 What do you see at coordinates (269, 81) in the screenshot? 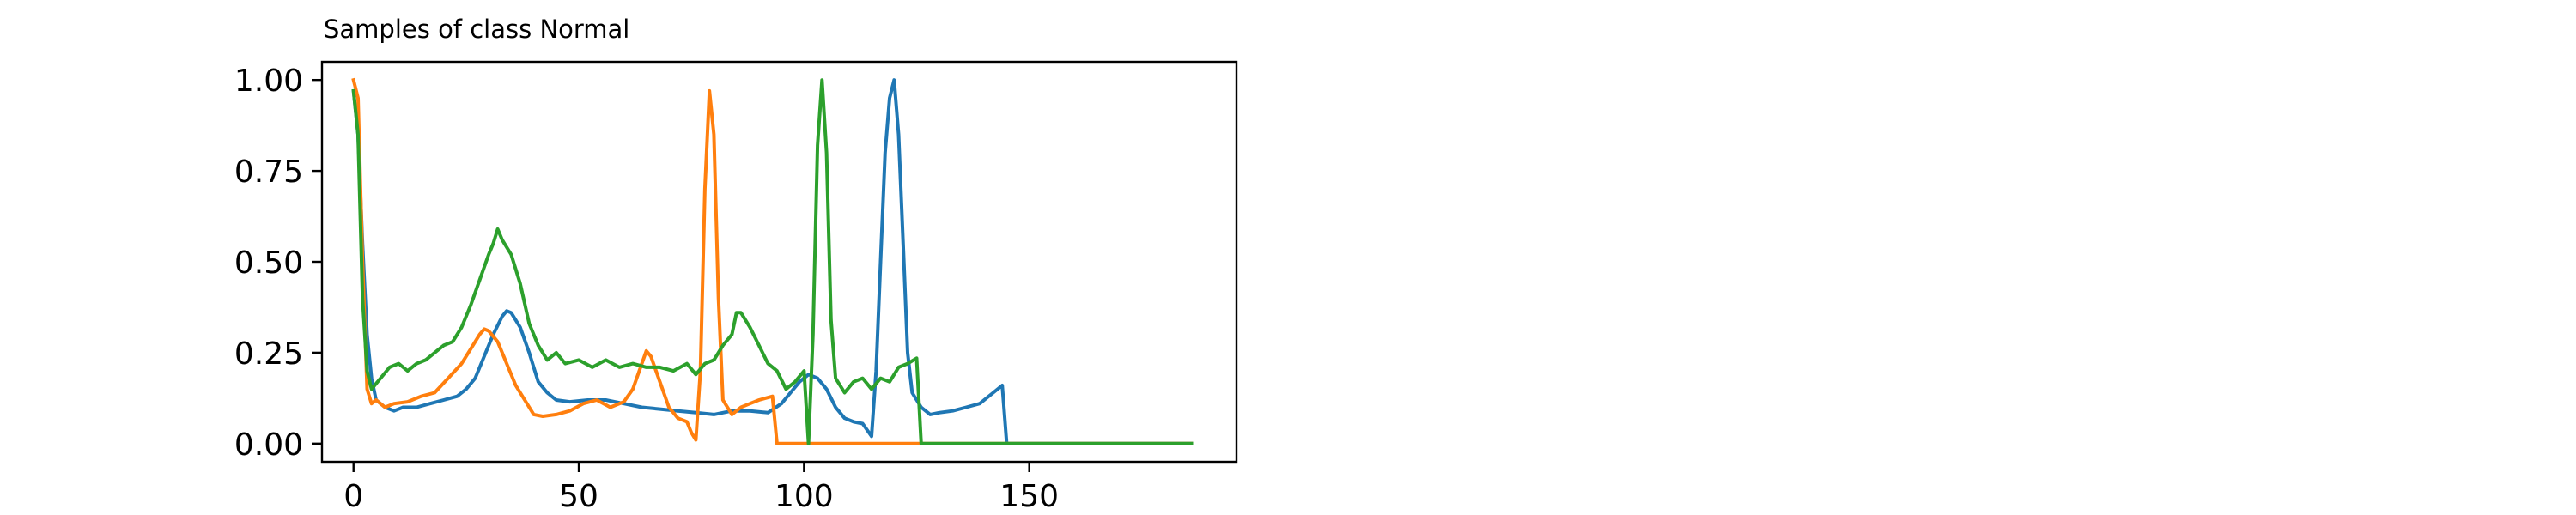
I see `y-tick-label: 1.00` at bounding box center [269, 81].